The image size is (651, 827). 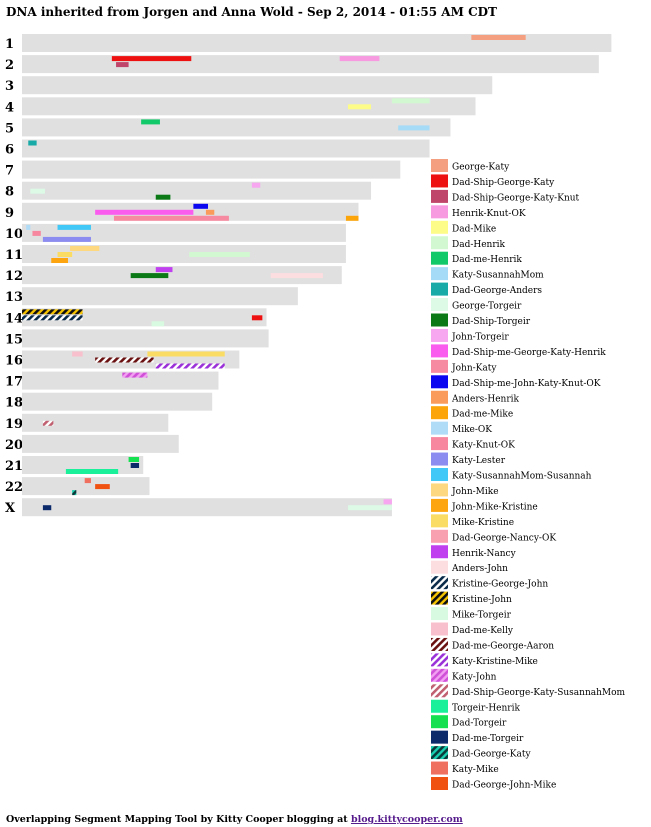 I want to click on legend-swatch-dad-george-katy, so click(x=439, y=753).